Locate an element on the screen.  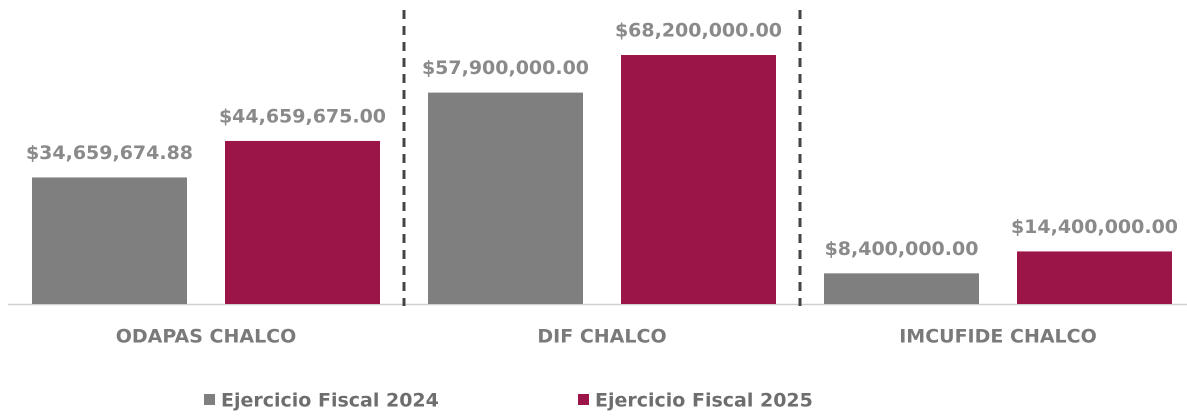
legend-label: Ejercicio Fiscal 2024 is located at coordinates (330, 401).